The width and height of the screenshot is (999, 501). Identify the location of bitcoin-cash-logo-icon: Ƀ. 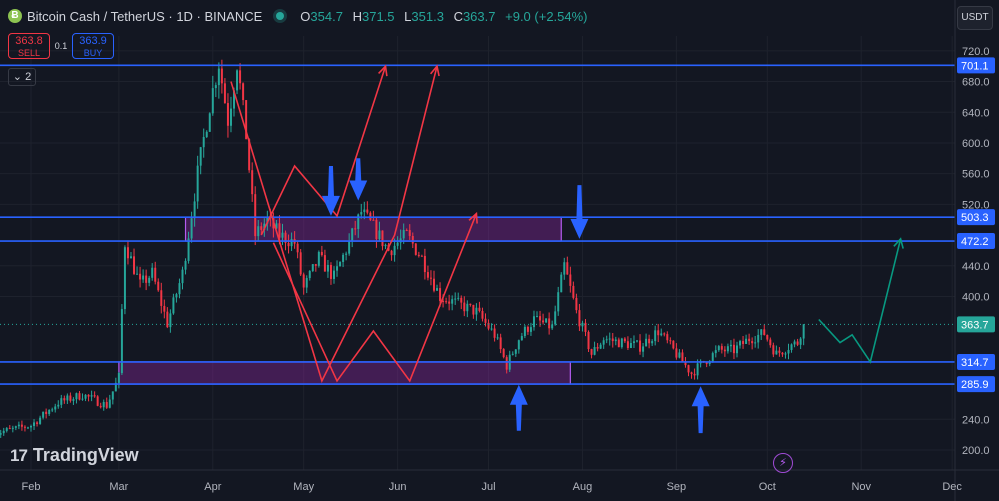
(15, 16).